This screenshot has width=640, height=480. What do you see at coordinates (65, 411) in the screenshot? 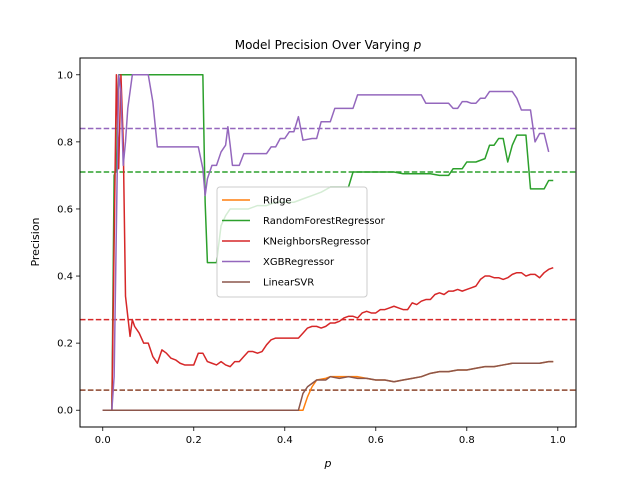
I see `y-tick-label: 0.0` at bounding box center [65, 411].